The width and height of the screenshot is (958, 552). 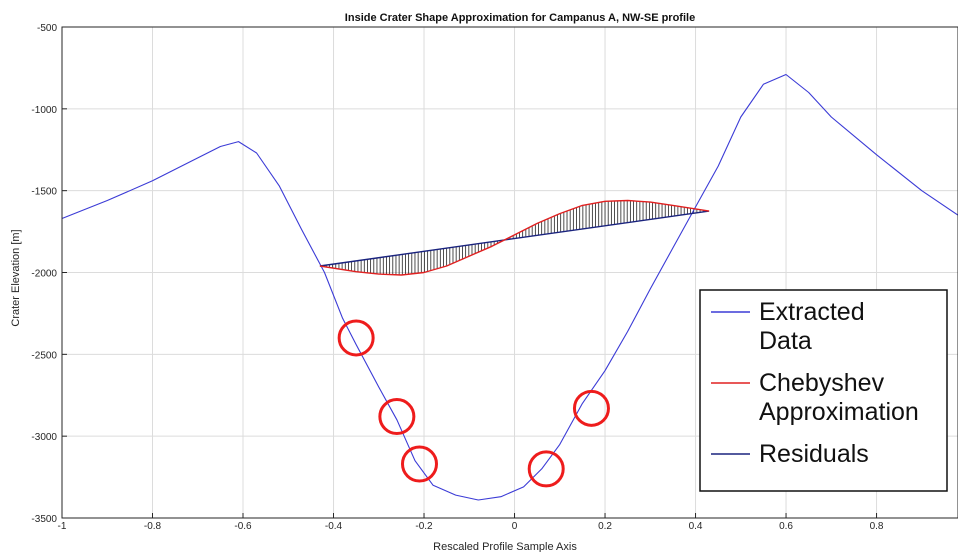 What do you see at coordinates (822, 383) in the screenshot?
I see `legend-label: Chebyshev` at bounding box center [822, 383].